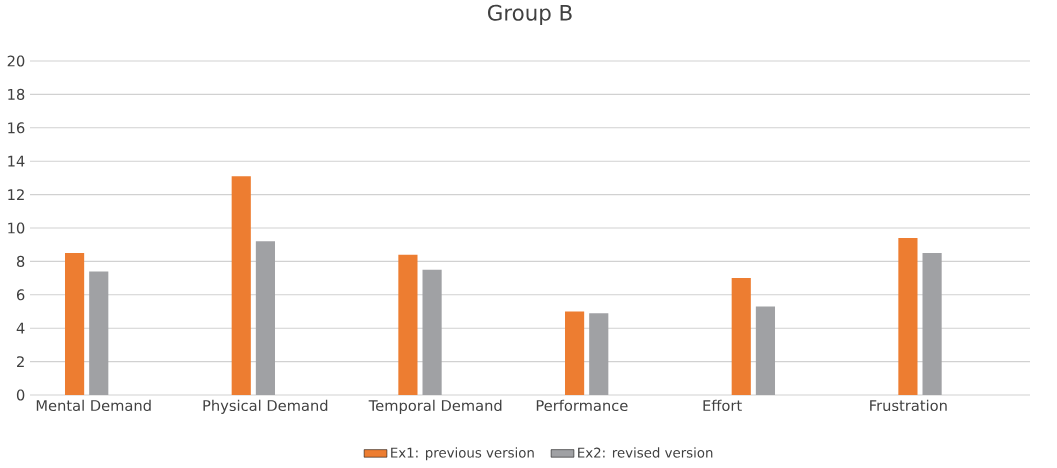  Describe the element at coordinates (20, 261) in the screenshot. I see `y-tick-label: 8` at that location.